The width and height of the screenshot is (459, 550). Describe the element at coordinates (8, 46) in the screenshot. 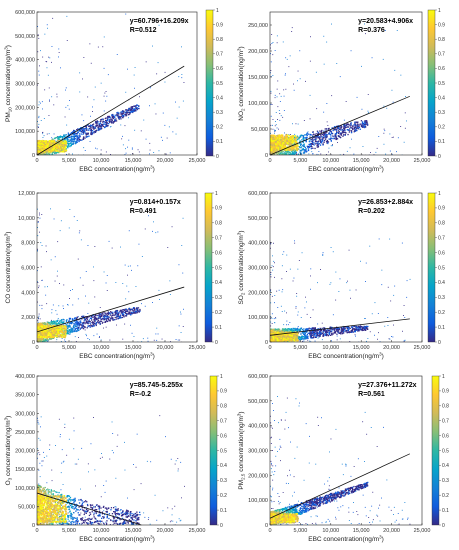

I see `y-axis-label-end: )` at that location.